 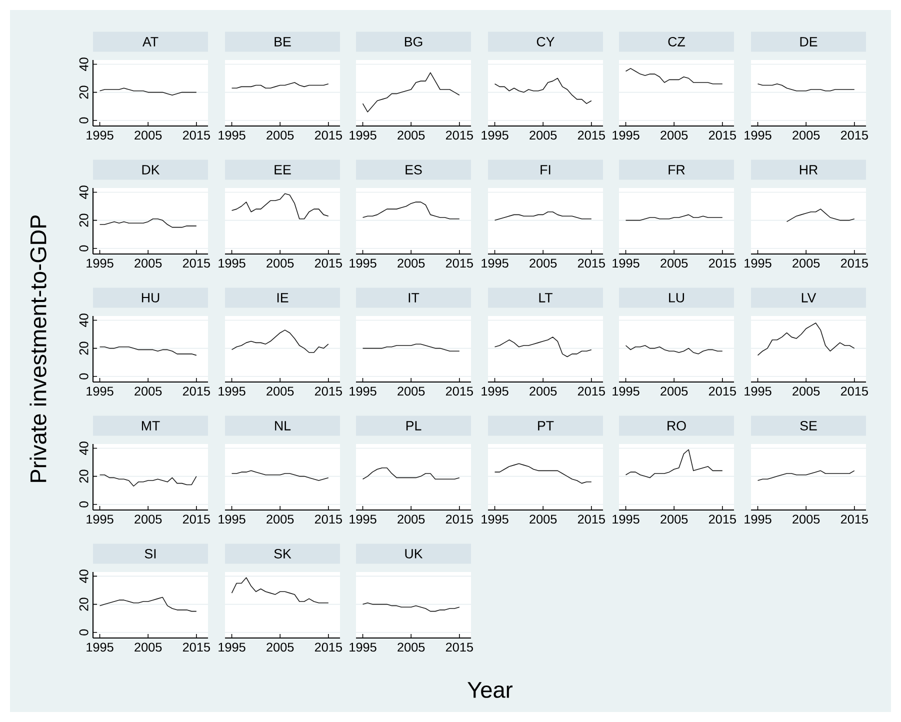 I want to click on chart-title: EE, so click(x=282, y=169).